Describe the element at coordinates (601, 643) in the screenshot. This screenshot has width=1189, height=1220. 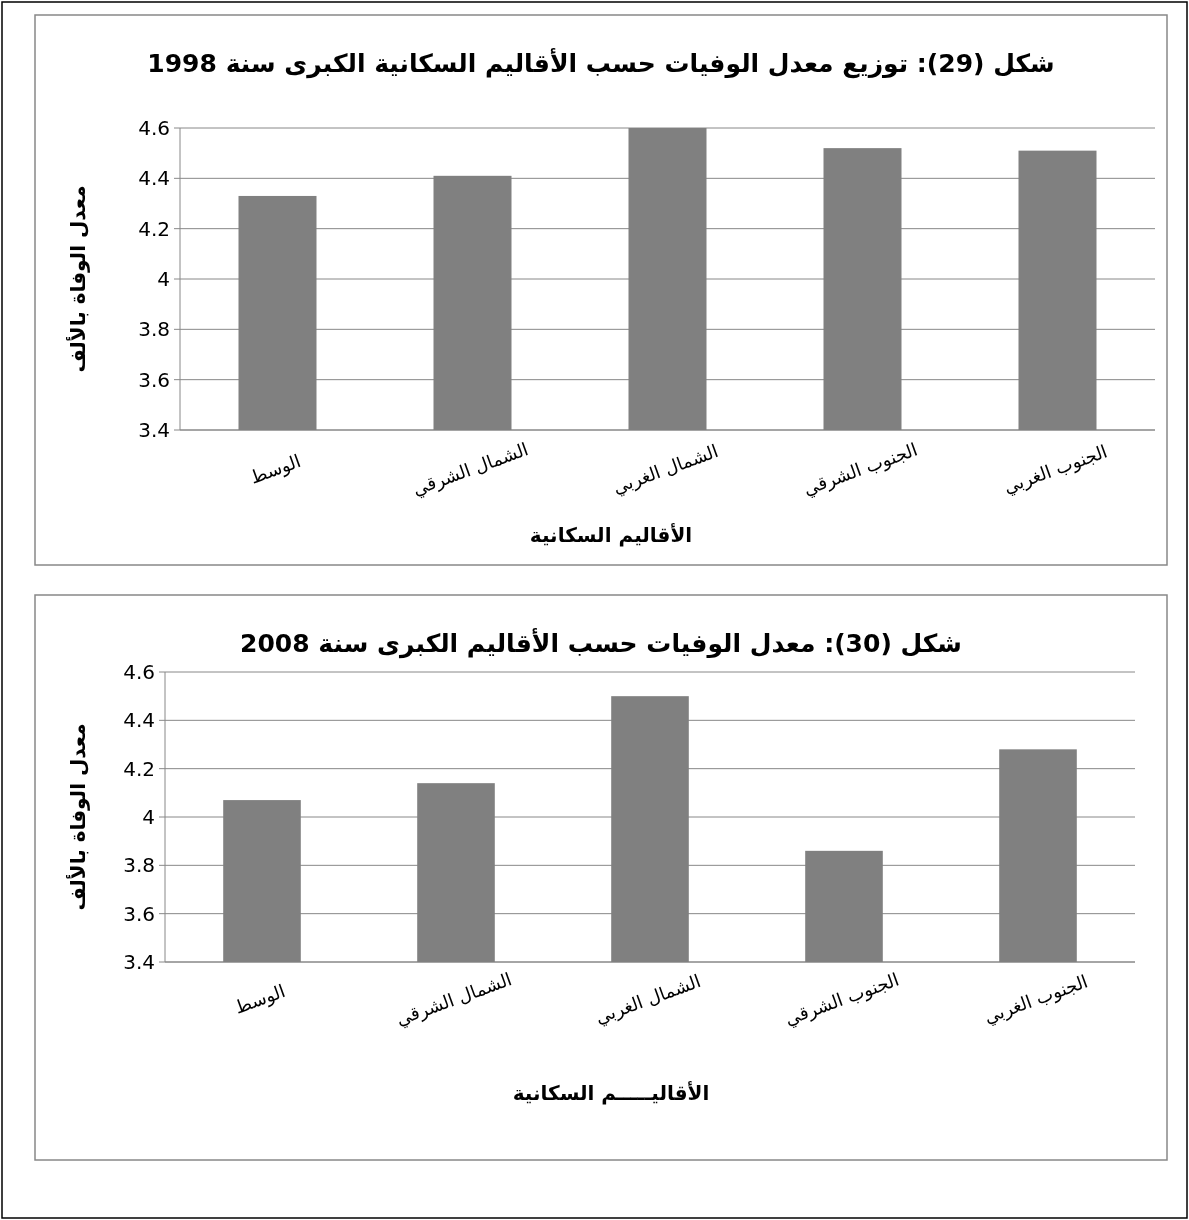
I see `chart-title: شكل (30): معدل الوفيات حسب الأقاليم الكبرى سنة 2008` at that location.